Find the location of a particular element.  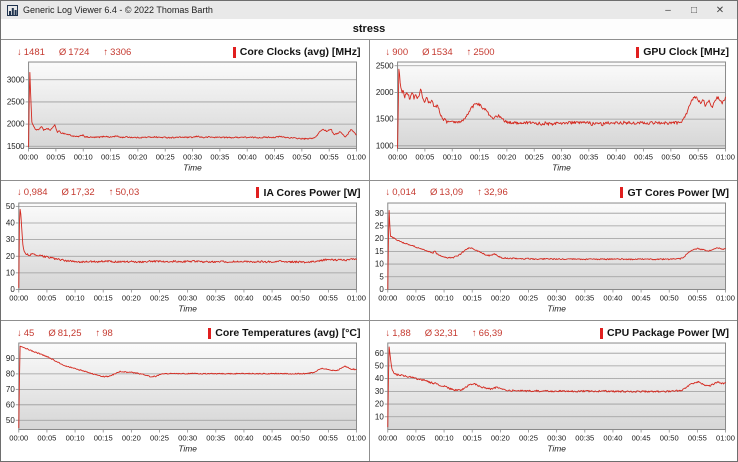

svg-text: 10 is located at coordinates (10, 272).